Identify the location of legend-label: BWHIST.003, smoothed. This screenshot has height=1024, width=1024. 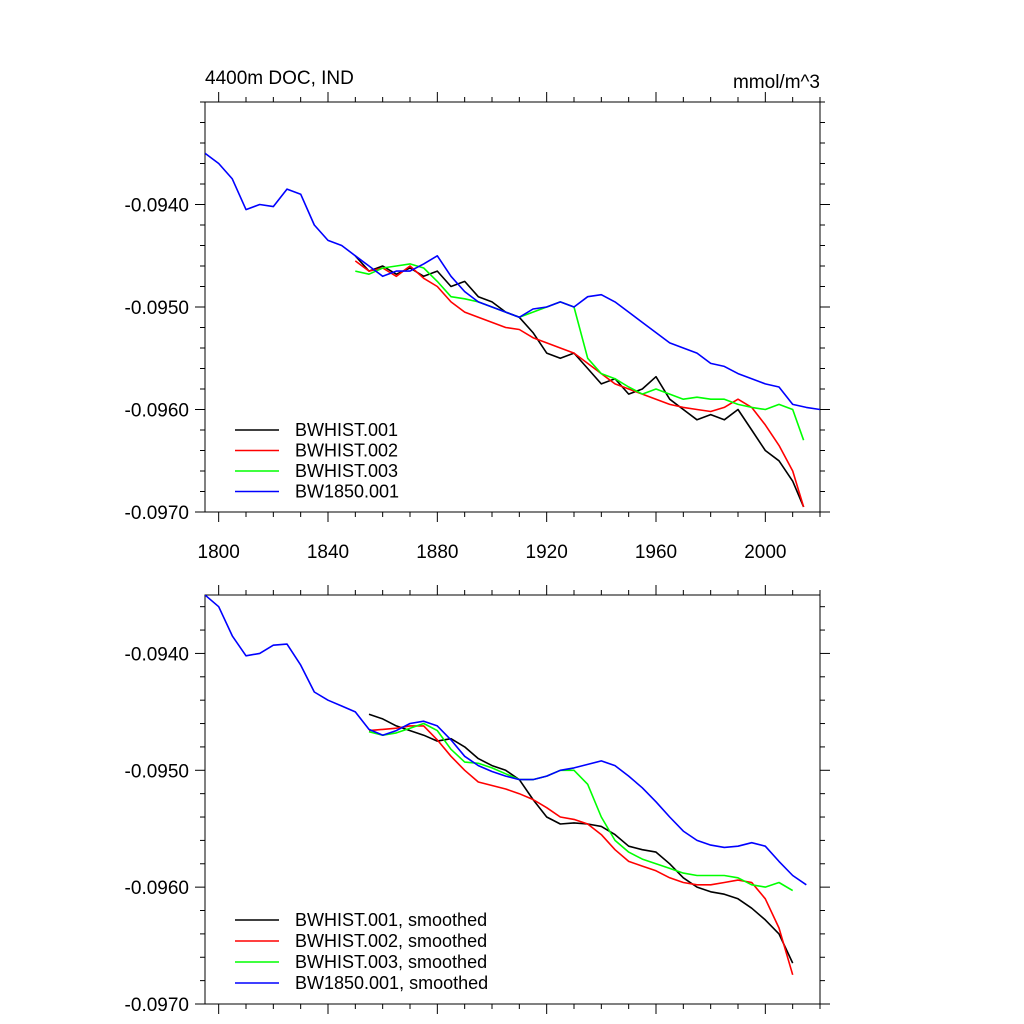
(391, 962).